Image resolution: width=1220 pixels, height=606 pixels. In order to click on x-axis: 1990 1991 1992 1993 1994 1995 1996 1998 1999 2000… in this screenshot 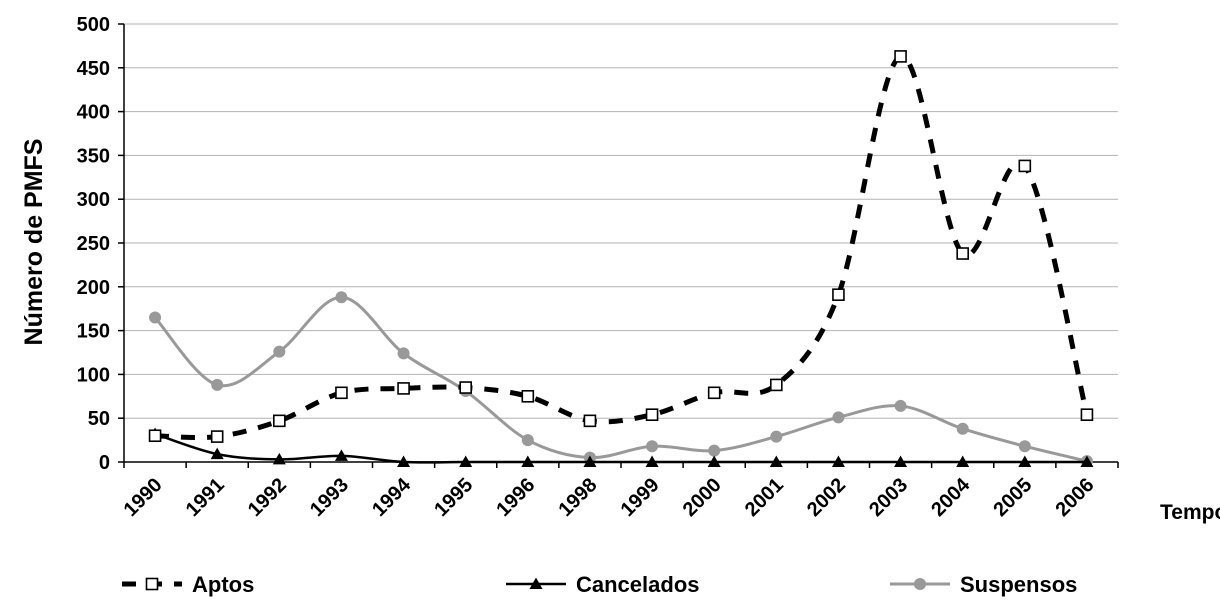, I will do `click(619, 491)`.